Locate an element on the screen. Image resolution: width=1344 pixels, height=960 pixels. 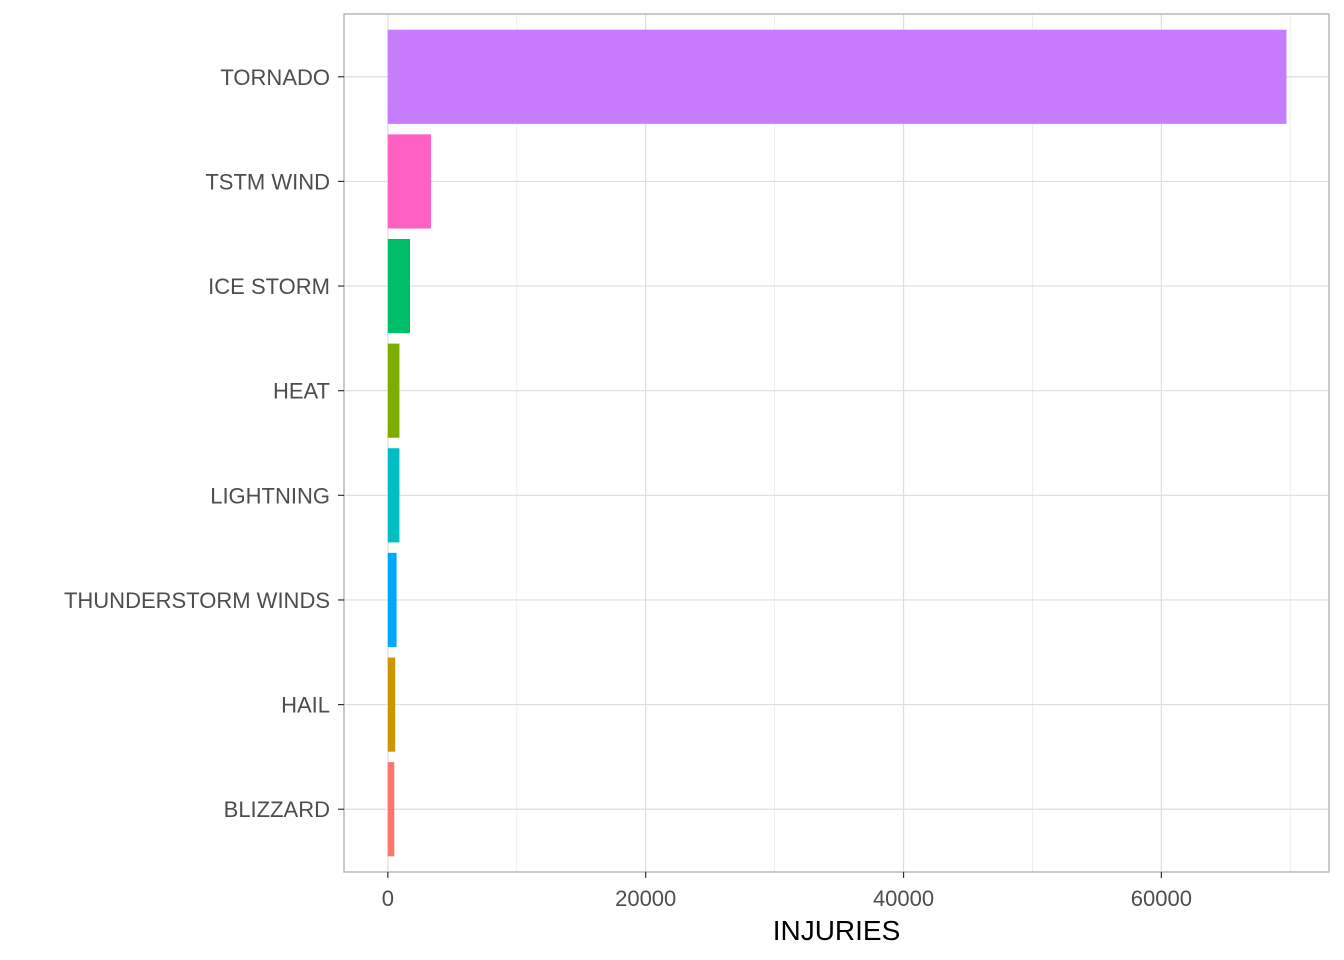
bar-tornado is located at coordinates (837, 76).